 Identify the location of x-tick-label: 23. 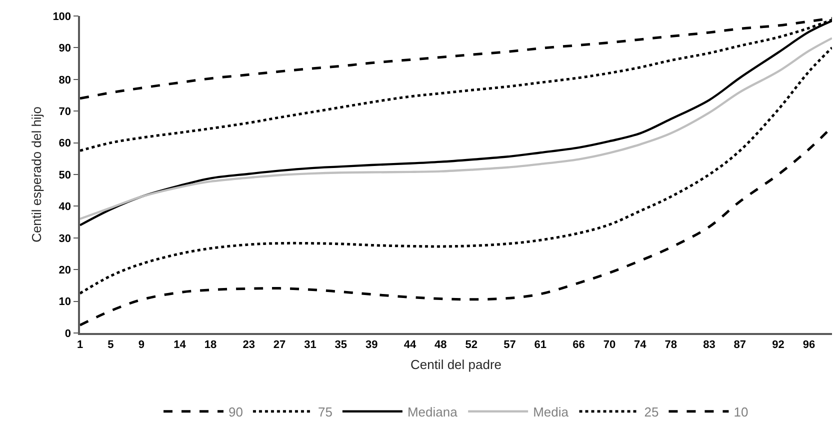
(248, 344).